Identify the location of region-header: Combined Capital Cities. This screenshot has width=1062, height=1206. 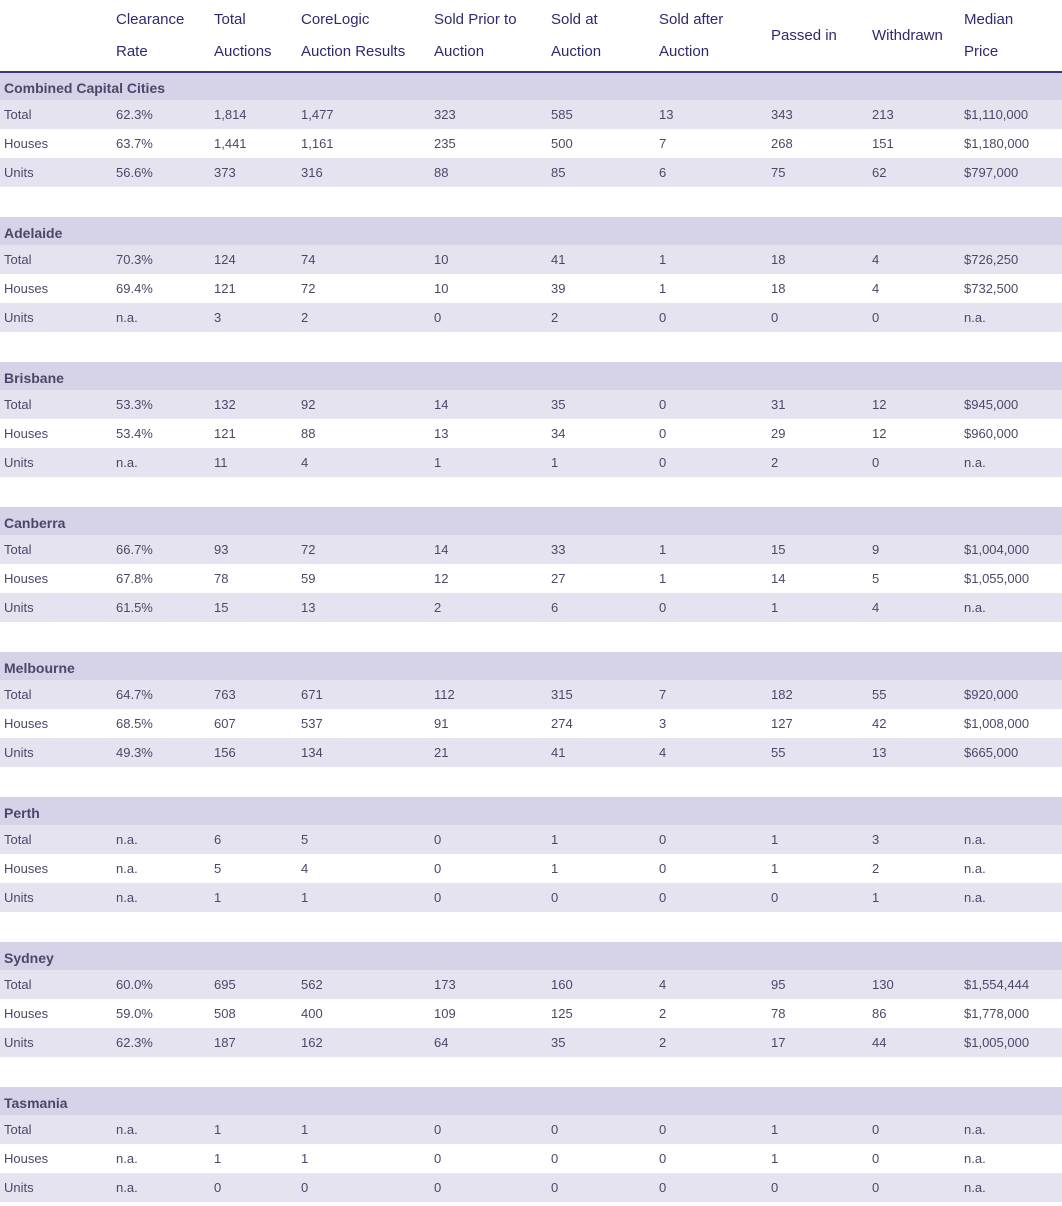
(531, 86).